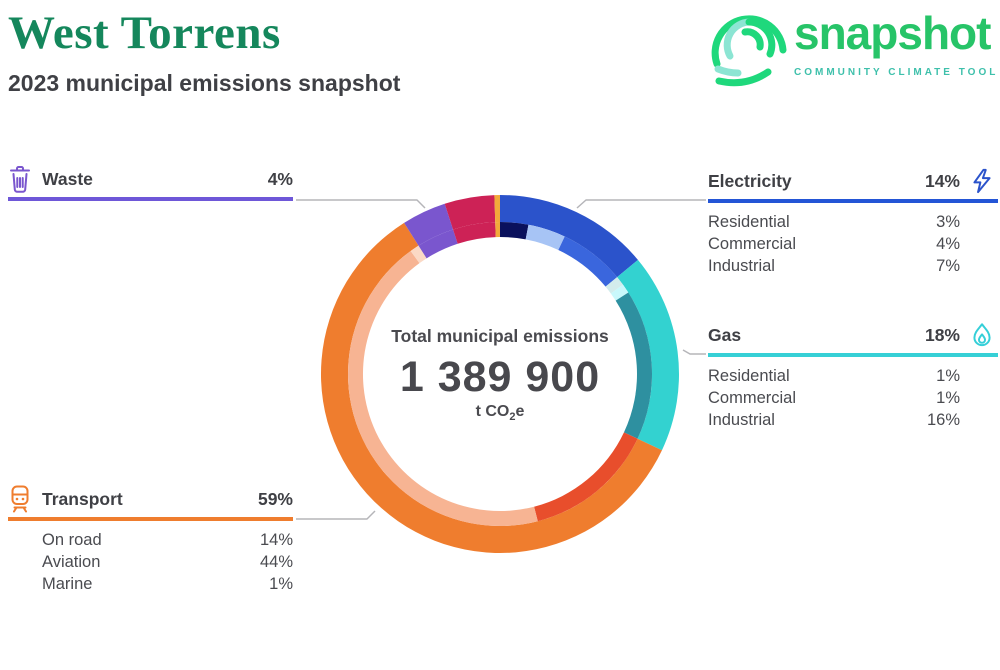 This screenshot has height=670, width=1000. I want to click on callout-transport-rows: On road 14% Aviation 44% Marine 1%, so click(150, 562).